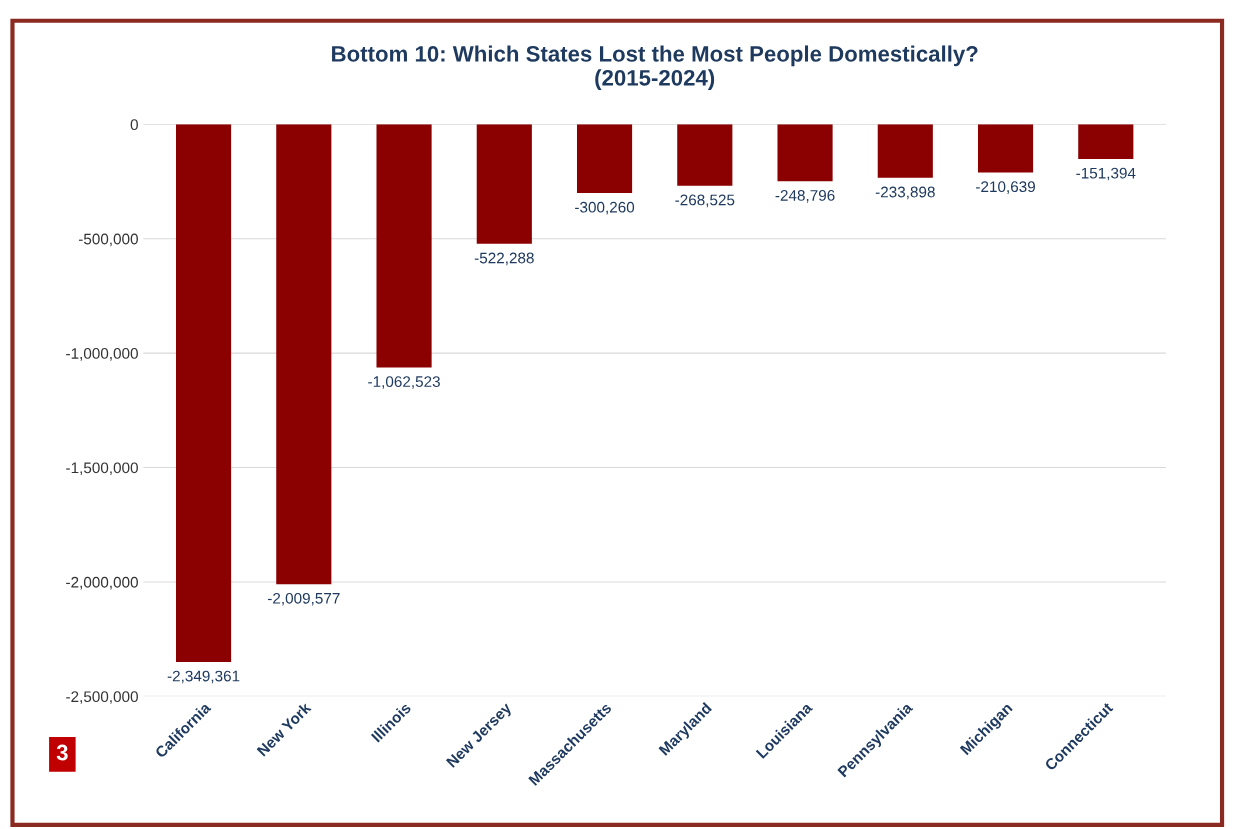 The image size is (1247, 829). What do you see at coordinates (504, 259) in the screenshot?
I see `data-label: -522,288` at bounding box center [504, 259].